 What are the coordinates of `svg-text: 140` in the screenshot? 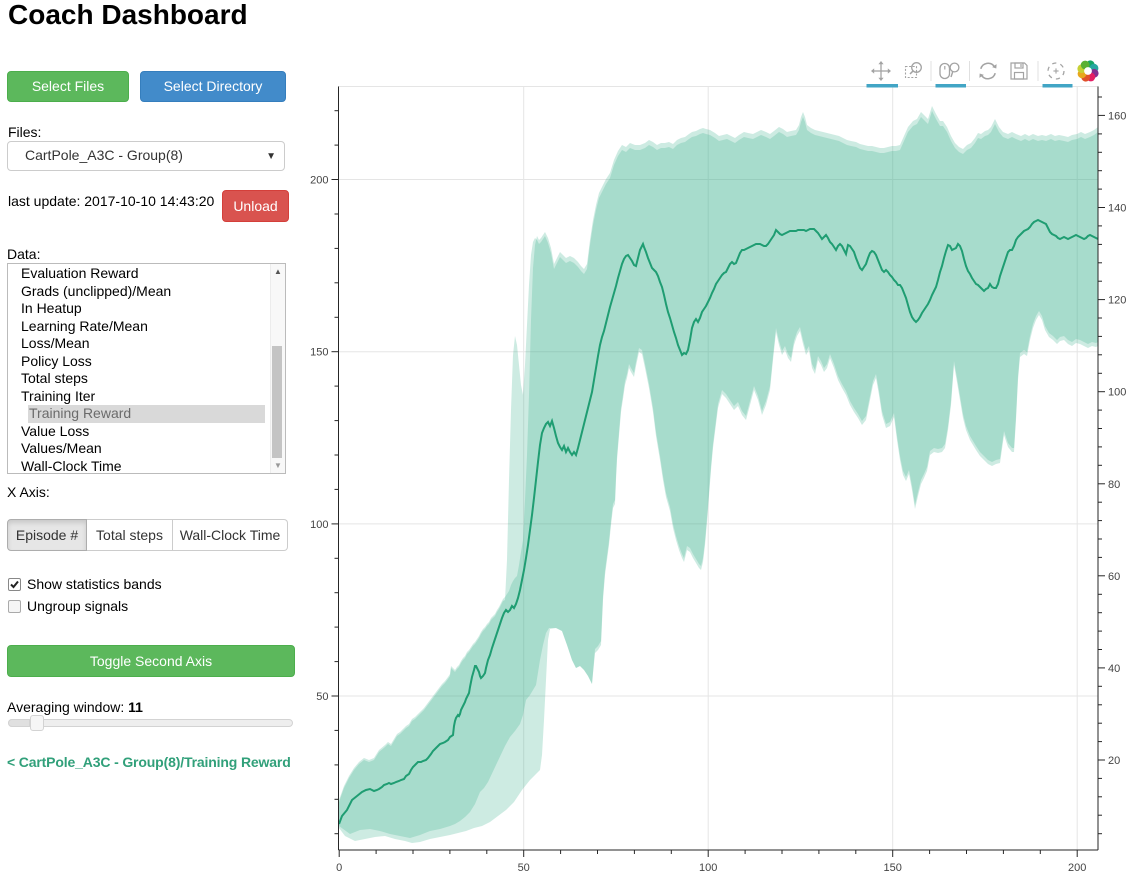 It's located at (1117, 209).